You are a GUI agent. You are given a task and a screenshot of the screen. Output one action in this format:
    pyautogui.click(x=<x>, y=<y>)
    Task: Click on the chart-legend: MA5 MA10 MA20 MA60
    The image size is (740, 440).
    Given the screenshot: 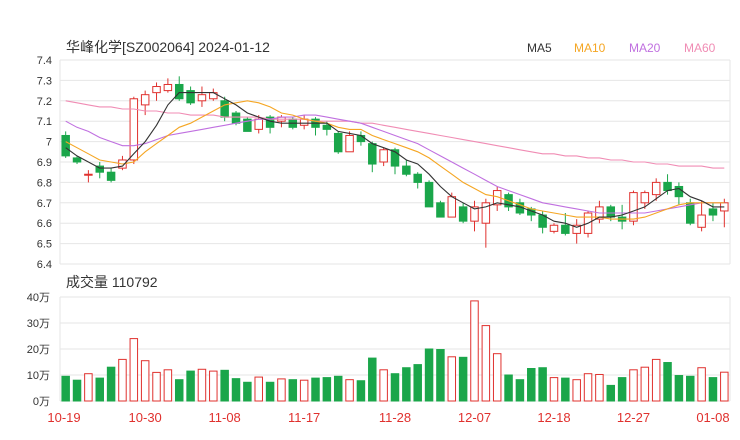 What is the action you would take?
    pyautogui.click(x=621, y=48)
    